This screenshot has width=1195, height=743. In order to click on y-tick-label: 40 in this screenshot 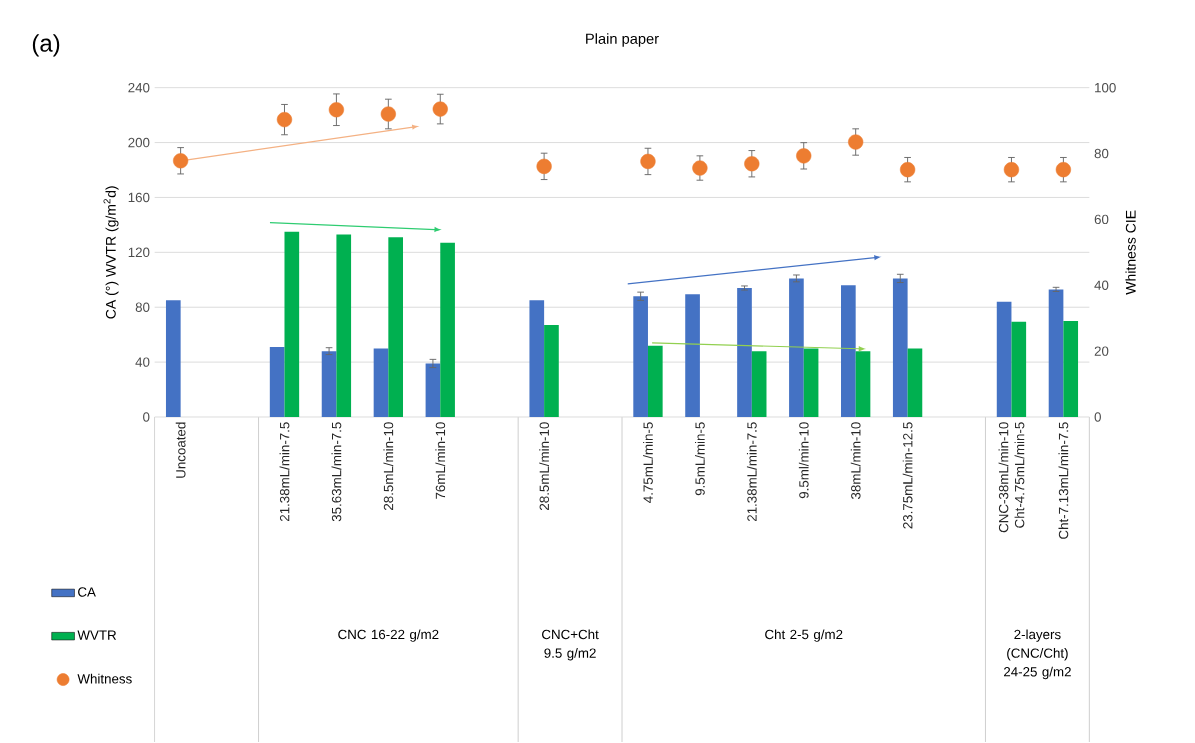, I will do `click(142, 362)`.